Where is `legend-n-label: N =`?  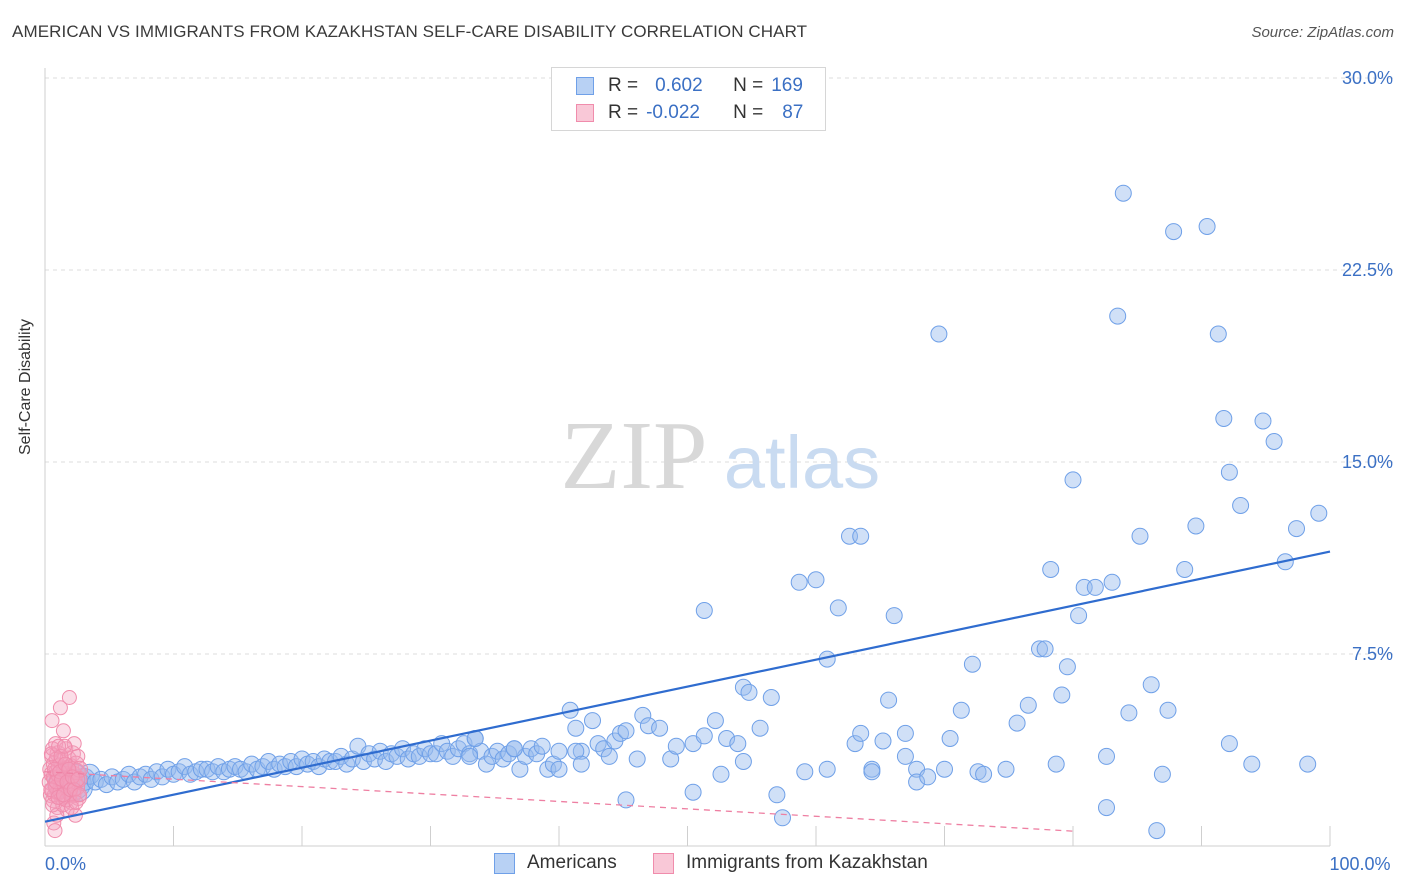 legend-n-label: N = is located at coordinates (748, 112).